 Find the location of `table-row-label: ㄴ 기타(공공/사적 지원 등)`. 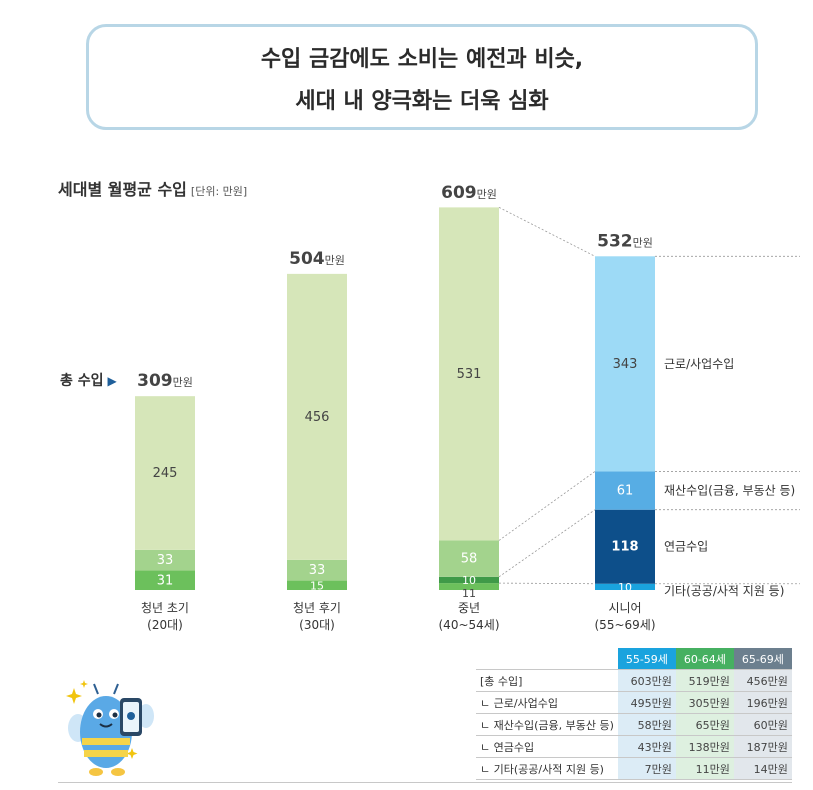

table-row-label: ㄴ 기타(공공/사적 지원 등) is located at coordinates (547, 768).